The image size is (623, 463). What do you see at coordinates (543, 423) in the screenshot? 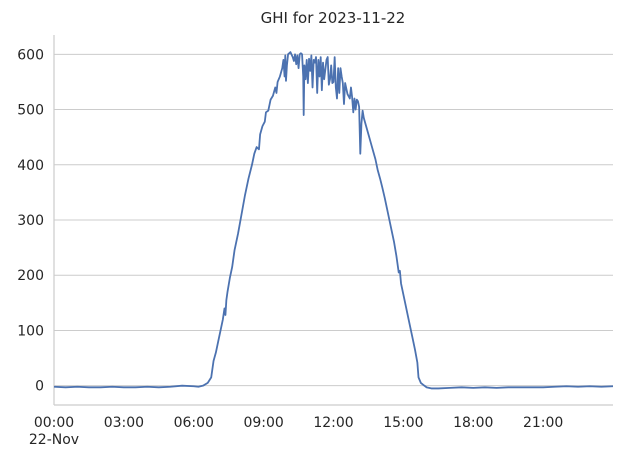
I see `x-tick-label: 21:00` at bounding box center [543, 423].